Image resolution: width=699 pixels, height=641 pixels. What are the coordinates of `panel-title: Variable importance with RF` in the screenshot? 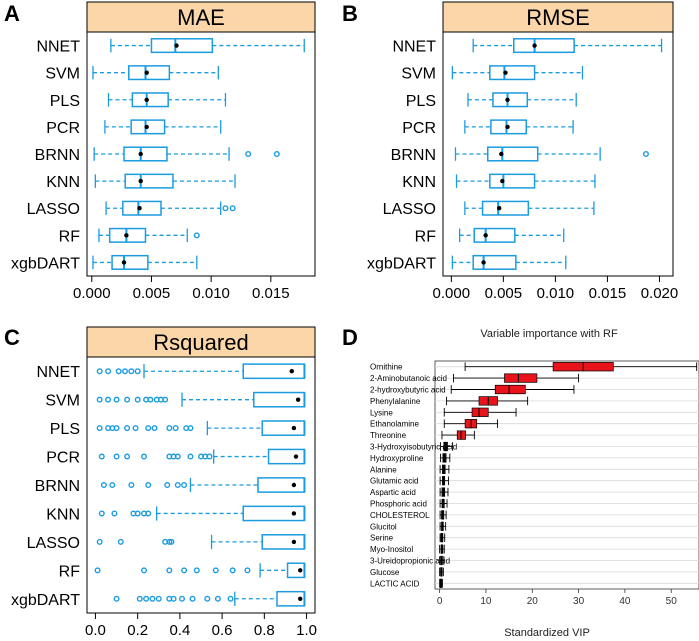 It's located at (549, 334).